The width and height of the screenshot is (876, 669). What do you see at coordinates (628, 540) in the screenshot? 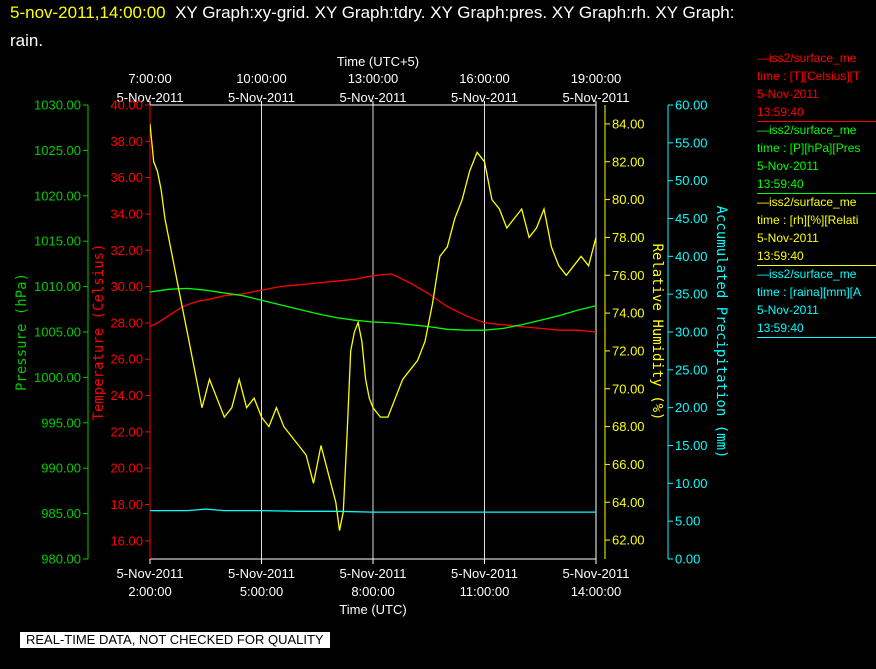
I see `humidity-tick-label: 62.00` at bounding box center [628, 540].